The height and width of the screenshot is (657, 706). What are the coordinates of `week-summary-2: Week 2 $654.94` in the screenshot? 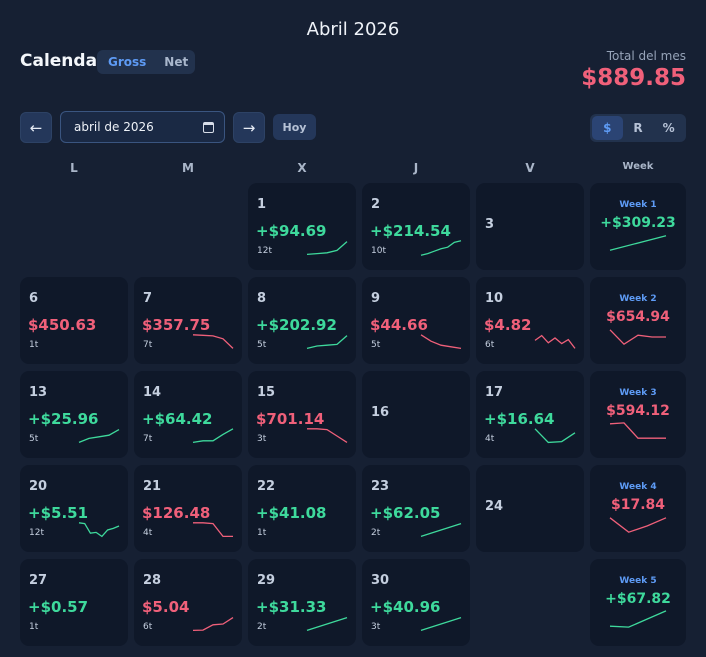 It's located at (638, 320).